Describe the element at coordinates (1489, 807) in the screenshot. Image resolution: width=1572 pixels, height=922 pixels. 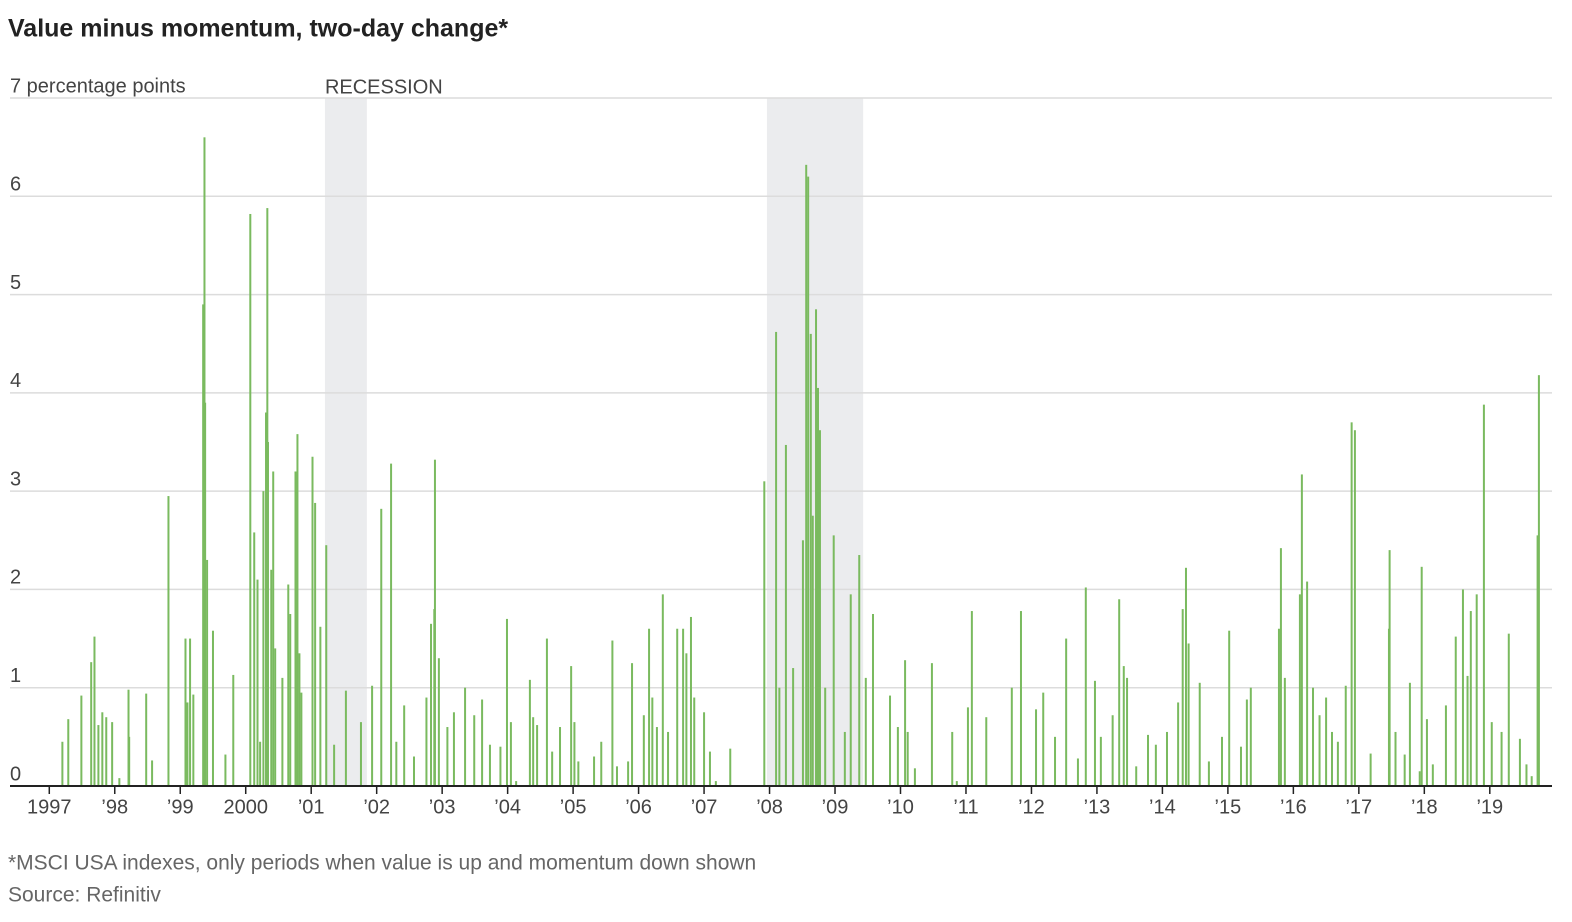
I see `x-tick-label: ’19` at that location.